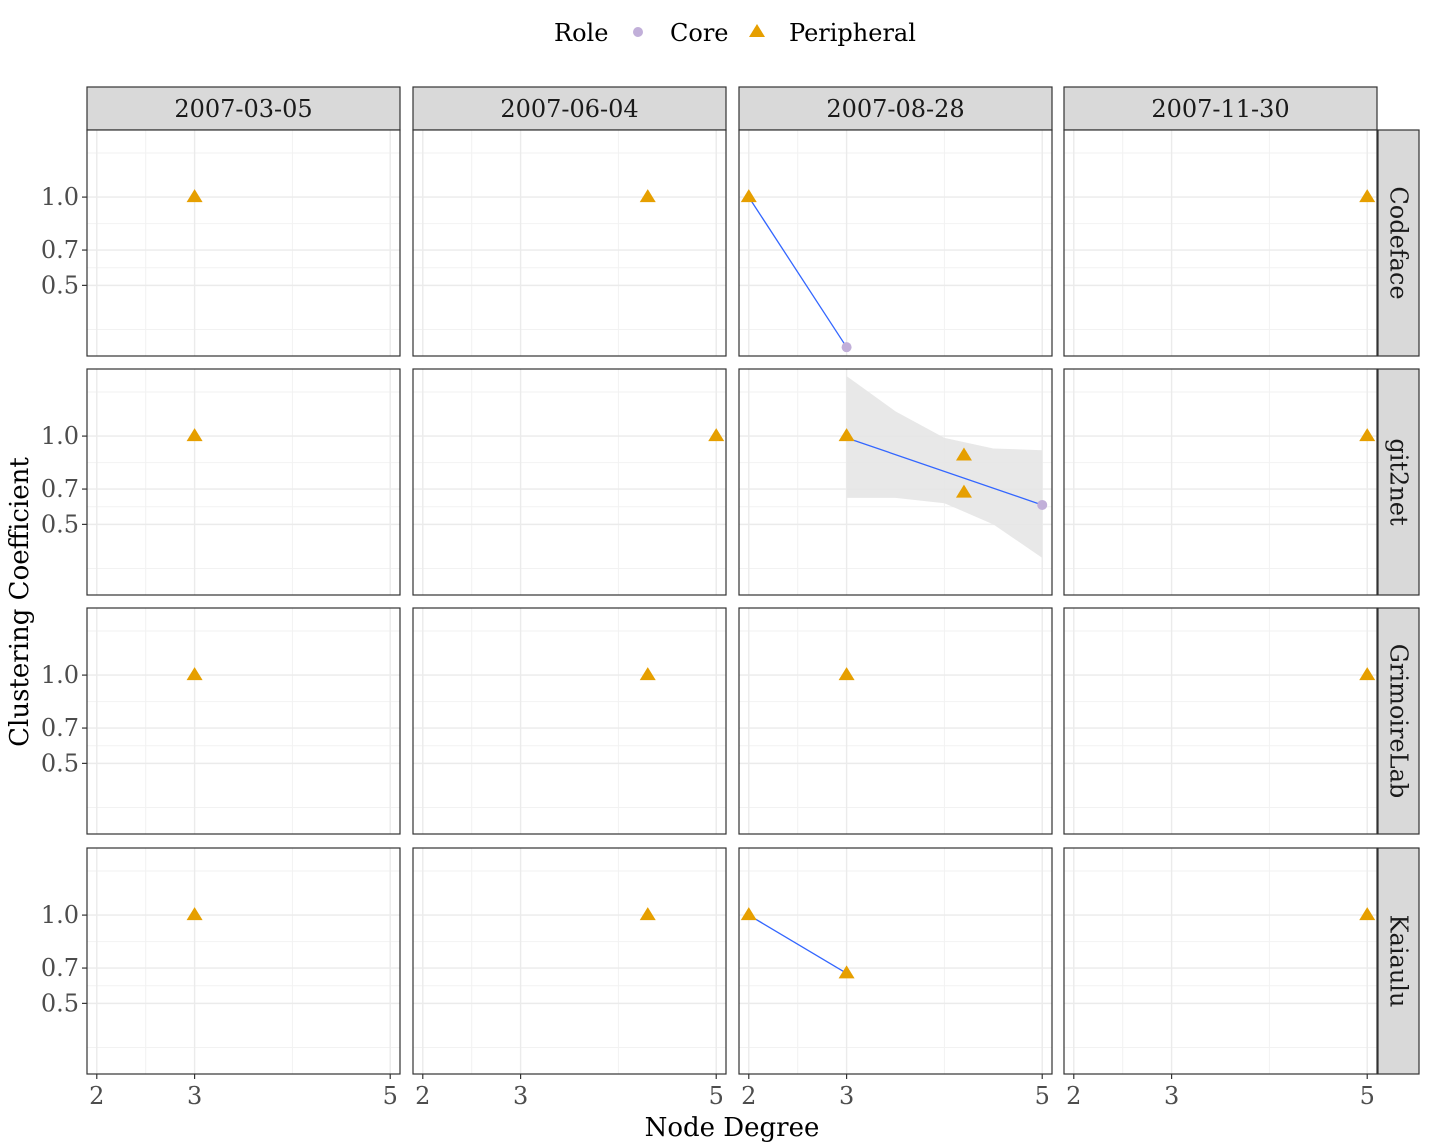 The width and height of the screenshot is (1437, 1142). What do you see at coordinates (852, 33) in the screenshot?
I see `legend-peripheral-label: Peripheral` at bounding box center [852, 33].